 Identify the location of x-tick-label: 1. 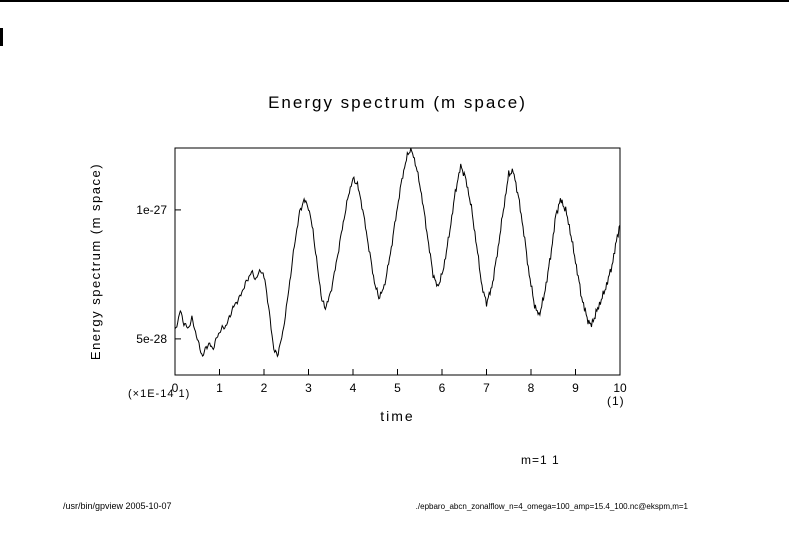
(219, 388).